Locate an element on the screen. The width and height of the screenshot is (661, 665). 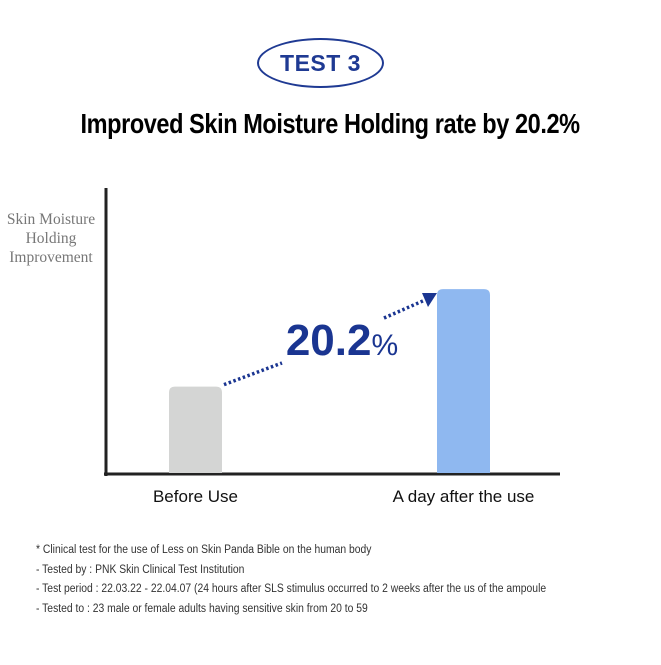
increase-arrow is located at coordinates (330, 340).